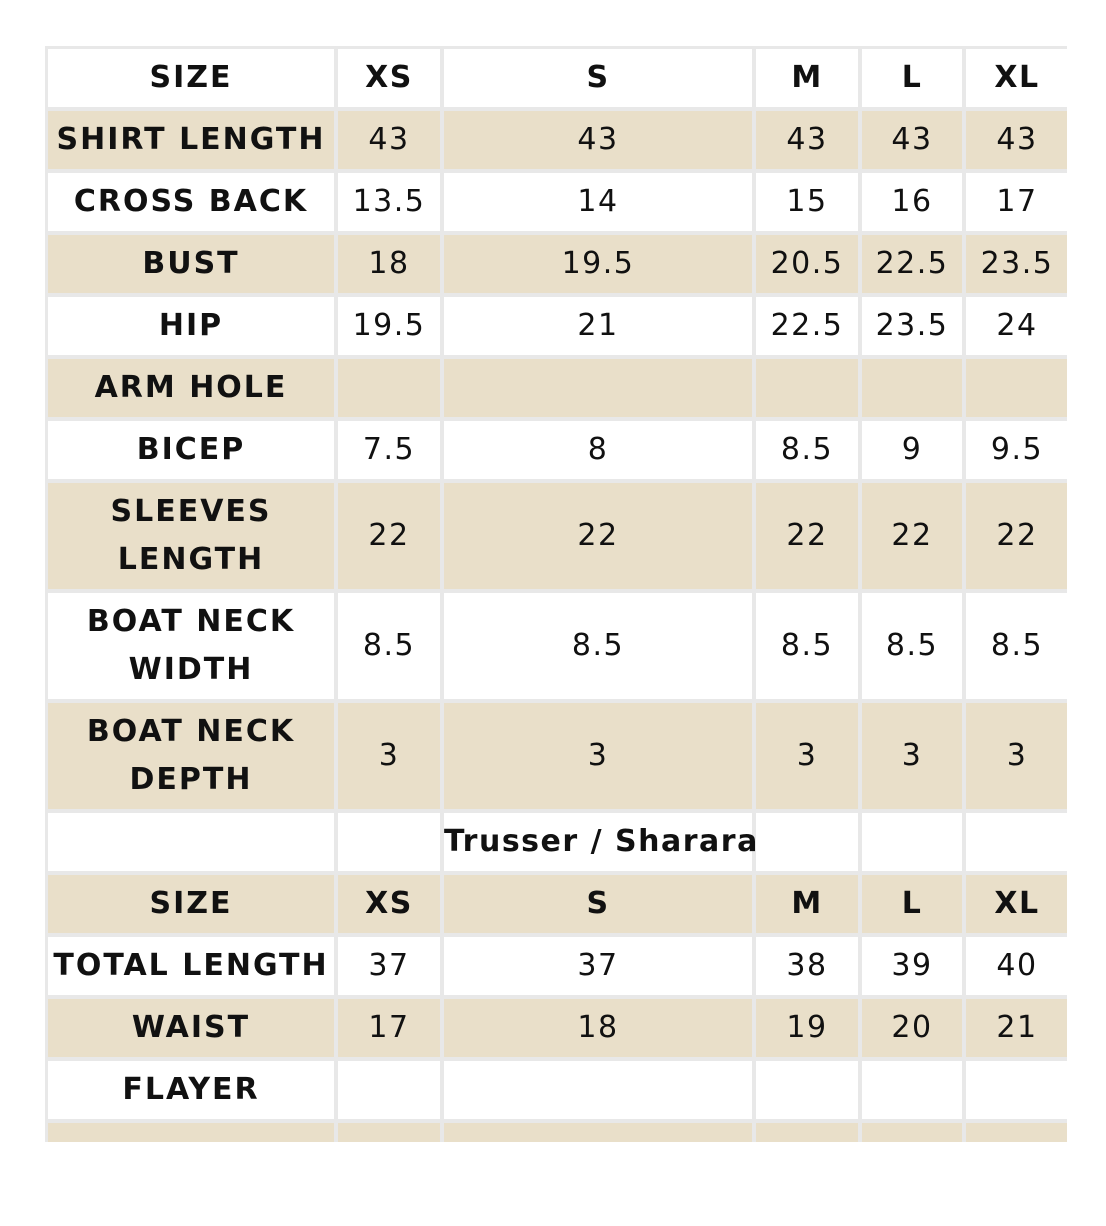 This screenshot has height=1226, width=1106. I want to click on row-label: BOAT NECK WIDTH, so click(191, 646).